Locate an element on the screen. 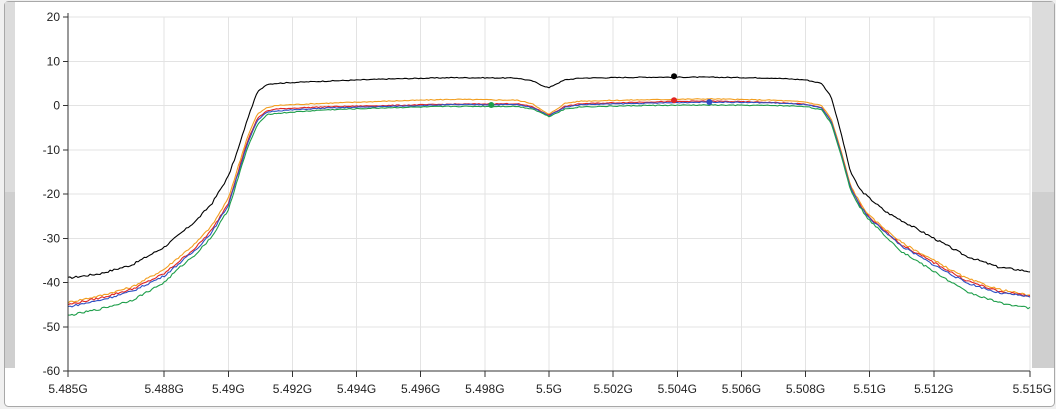 This screenshot has width=1056, height=409. x-tick-label: 5.494G is located at coordinates (356, 389).